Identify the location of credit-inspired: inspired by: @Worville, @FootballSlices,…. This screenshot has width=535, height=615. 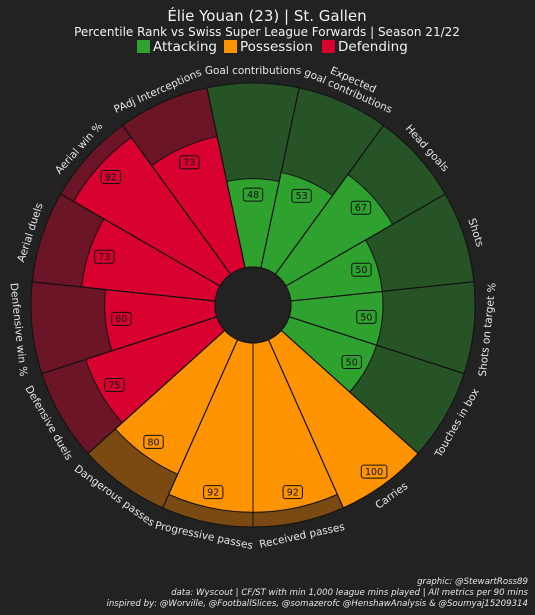
(317, 604).